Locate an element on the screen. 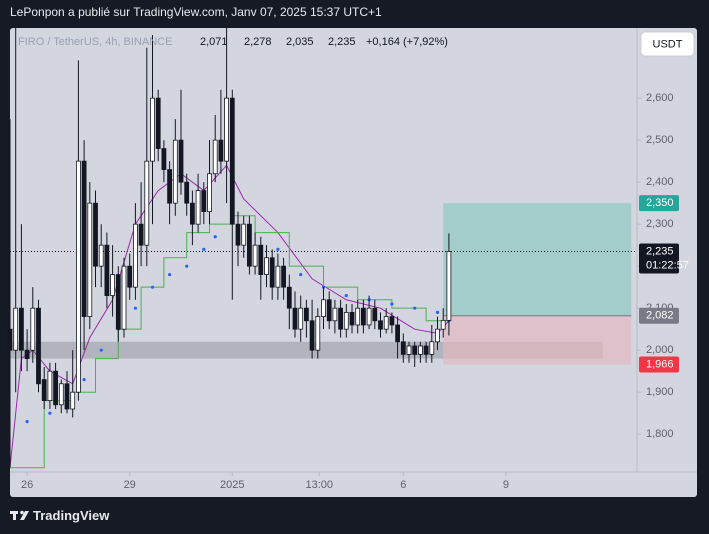 The image size is (709, 534). y-tick-label: 2,400 is located at coordinates (660, 182).